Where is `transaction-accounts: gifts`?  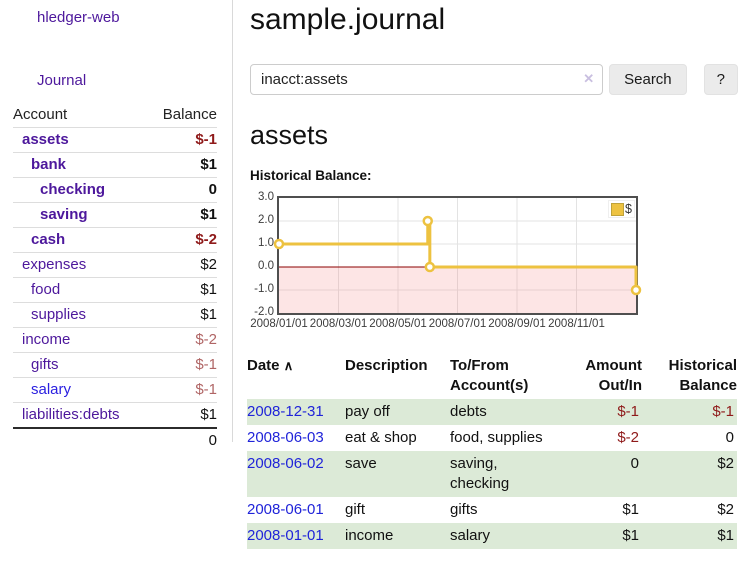
transaction-accounts: gifts is located at coordinates (464, 509).